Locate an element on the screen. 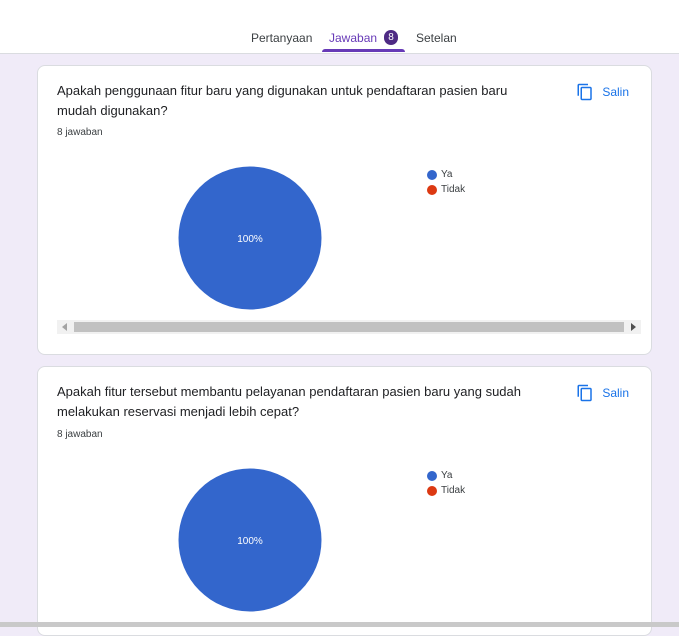  scrollbar-thumb is located at coordinates (349, 327).